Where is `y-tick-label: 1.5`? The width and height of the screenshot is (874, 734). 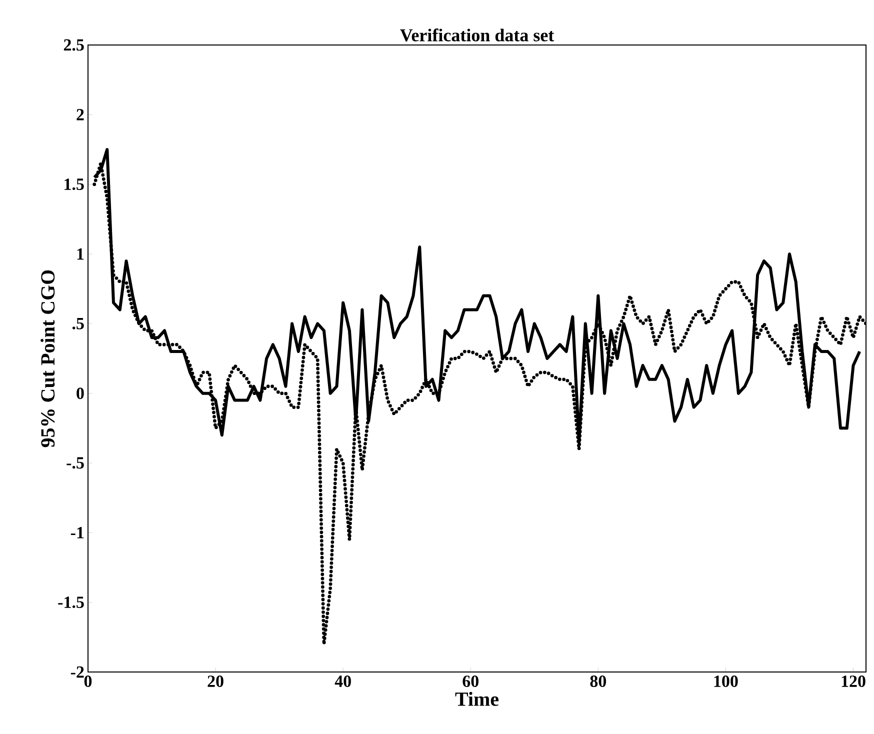 y-tick-label: 1.5 is located at coordinates (74, 184).